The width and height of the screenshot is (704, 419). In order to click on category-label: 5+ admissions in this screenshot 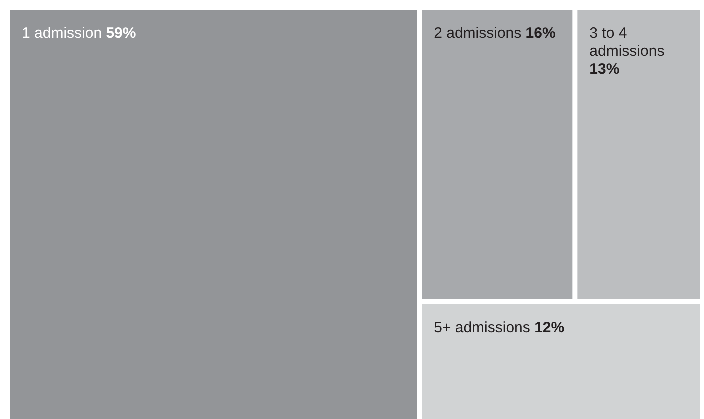, I will do `click(482, 327)`.